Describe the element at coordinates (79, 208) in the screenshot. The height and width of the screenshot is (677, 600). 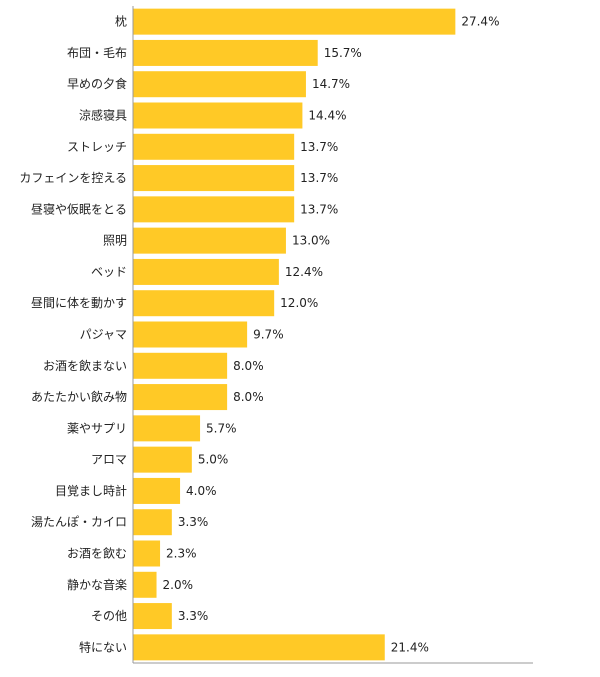
I see `category-label-6: 昼寝や仮眠をとる` at that location.